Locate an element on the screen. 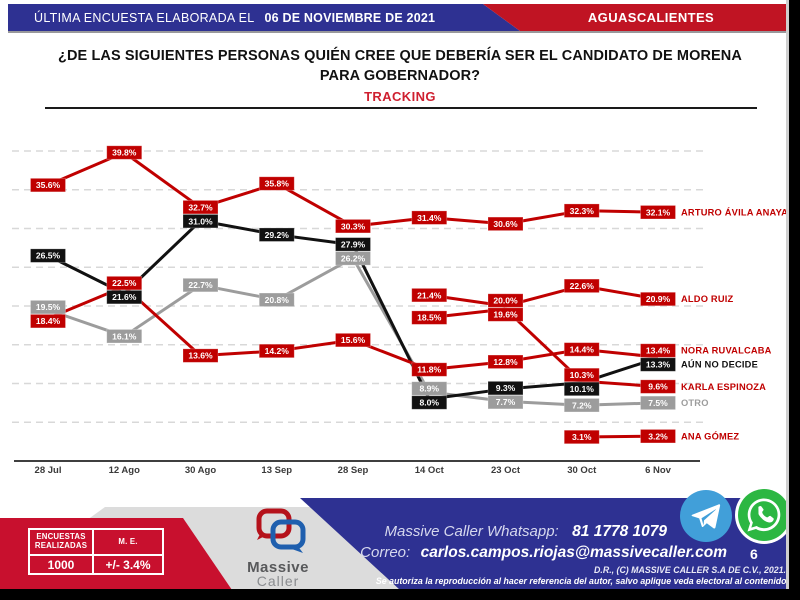  email-label: Correo: is located at coordinates (385, 552).